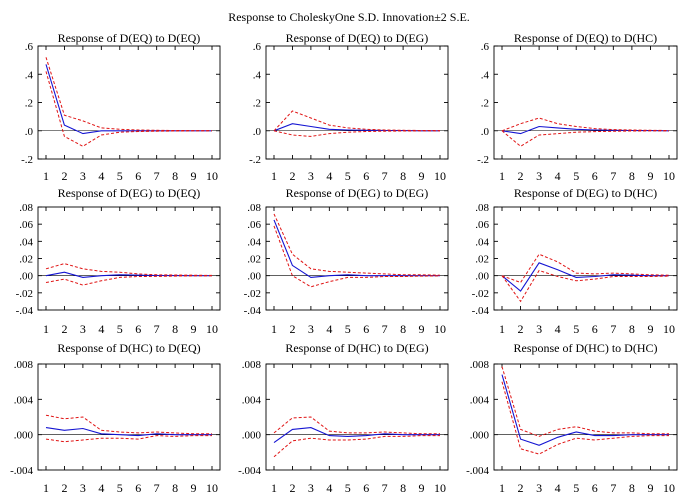  What do you see at coordinates (254, 260) in the screenshot?
I see `y-tick-label: .02` at bounding box center [254, 260].